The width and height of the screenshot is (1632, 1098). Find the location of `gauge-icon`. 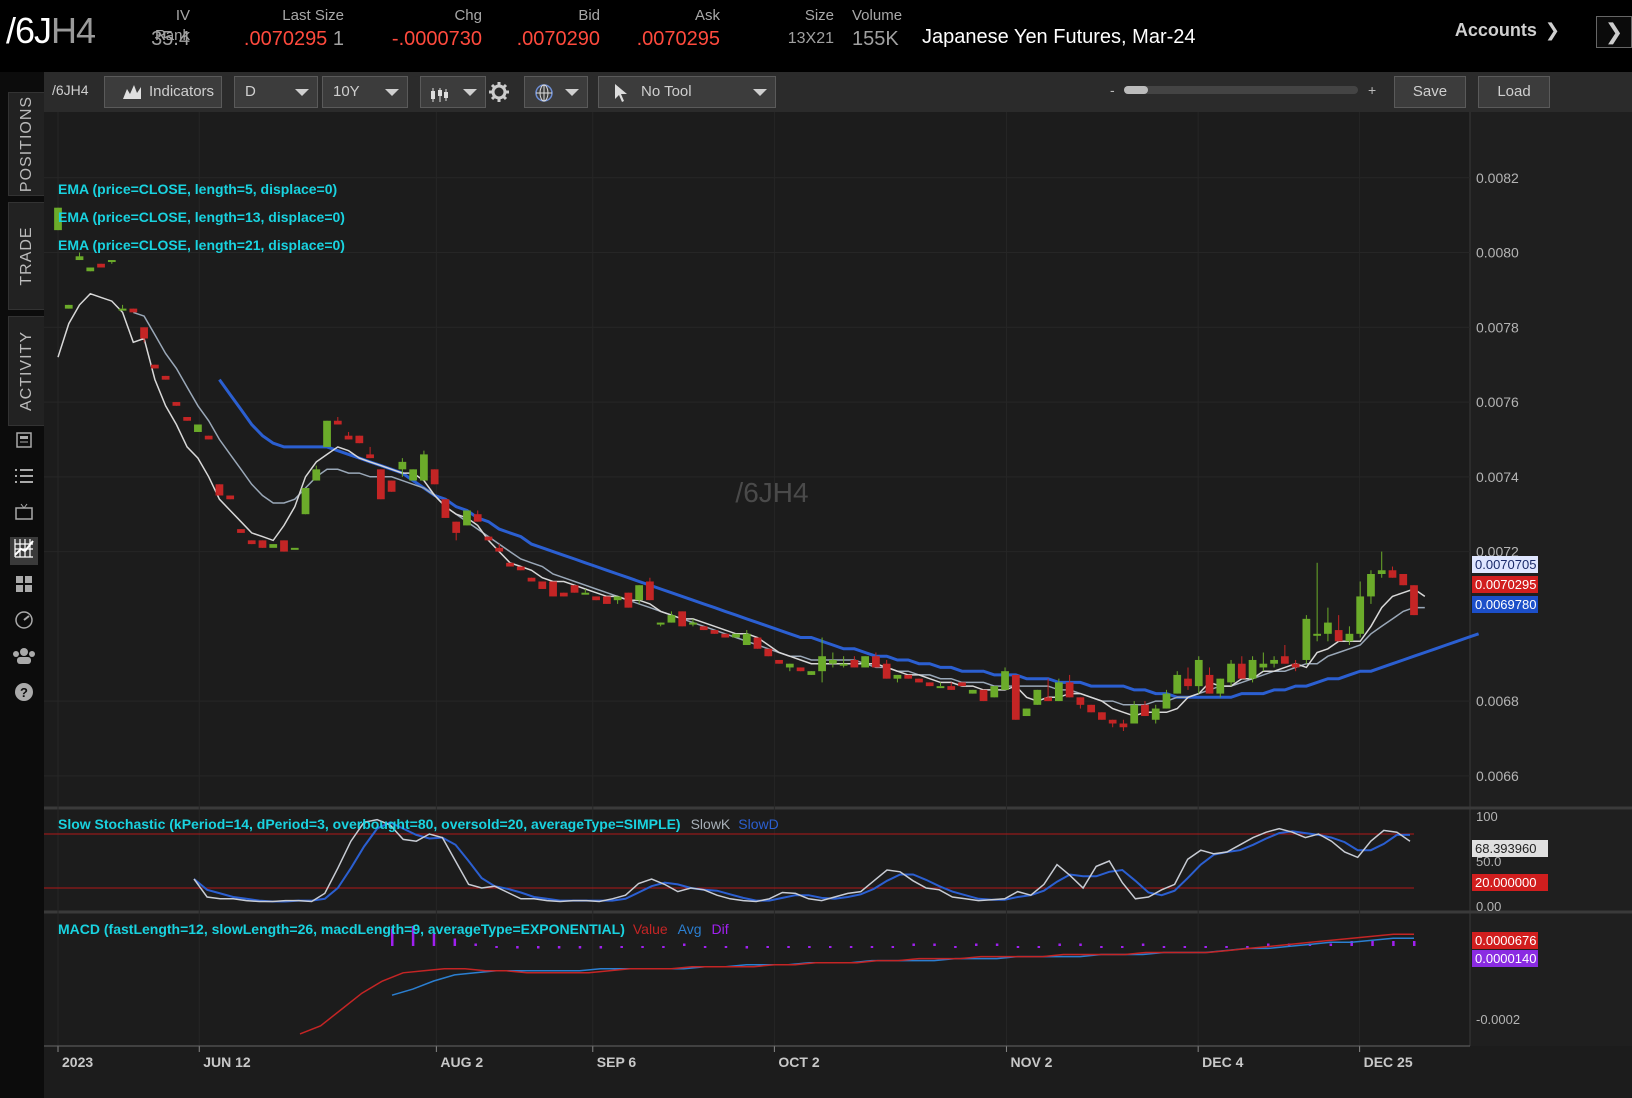

gauge-icon is located at coordinates (24, 624).